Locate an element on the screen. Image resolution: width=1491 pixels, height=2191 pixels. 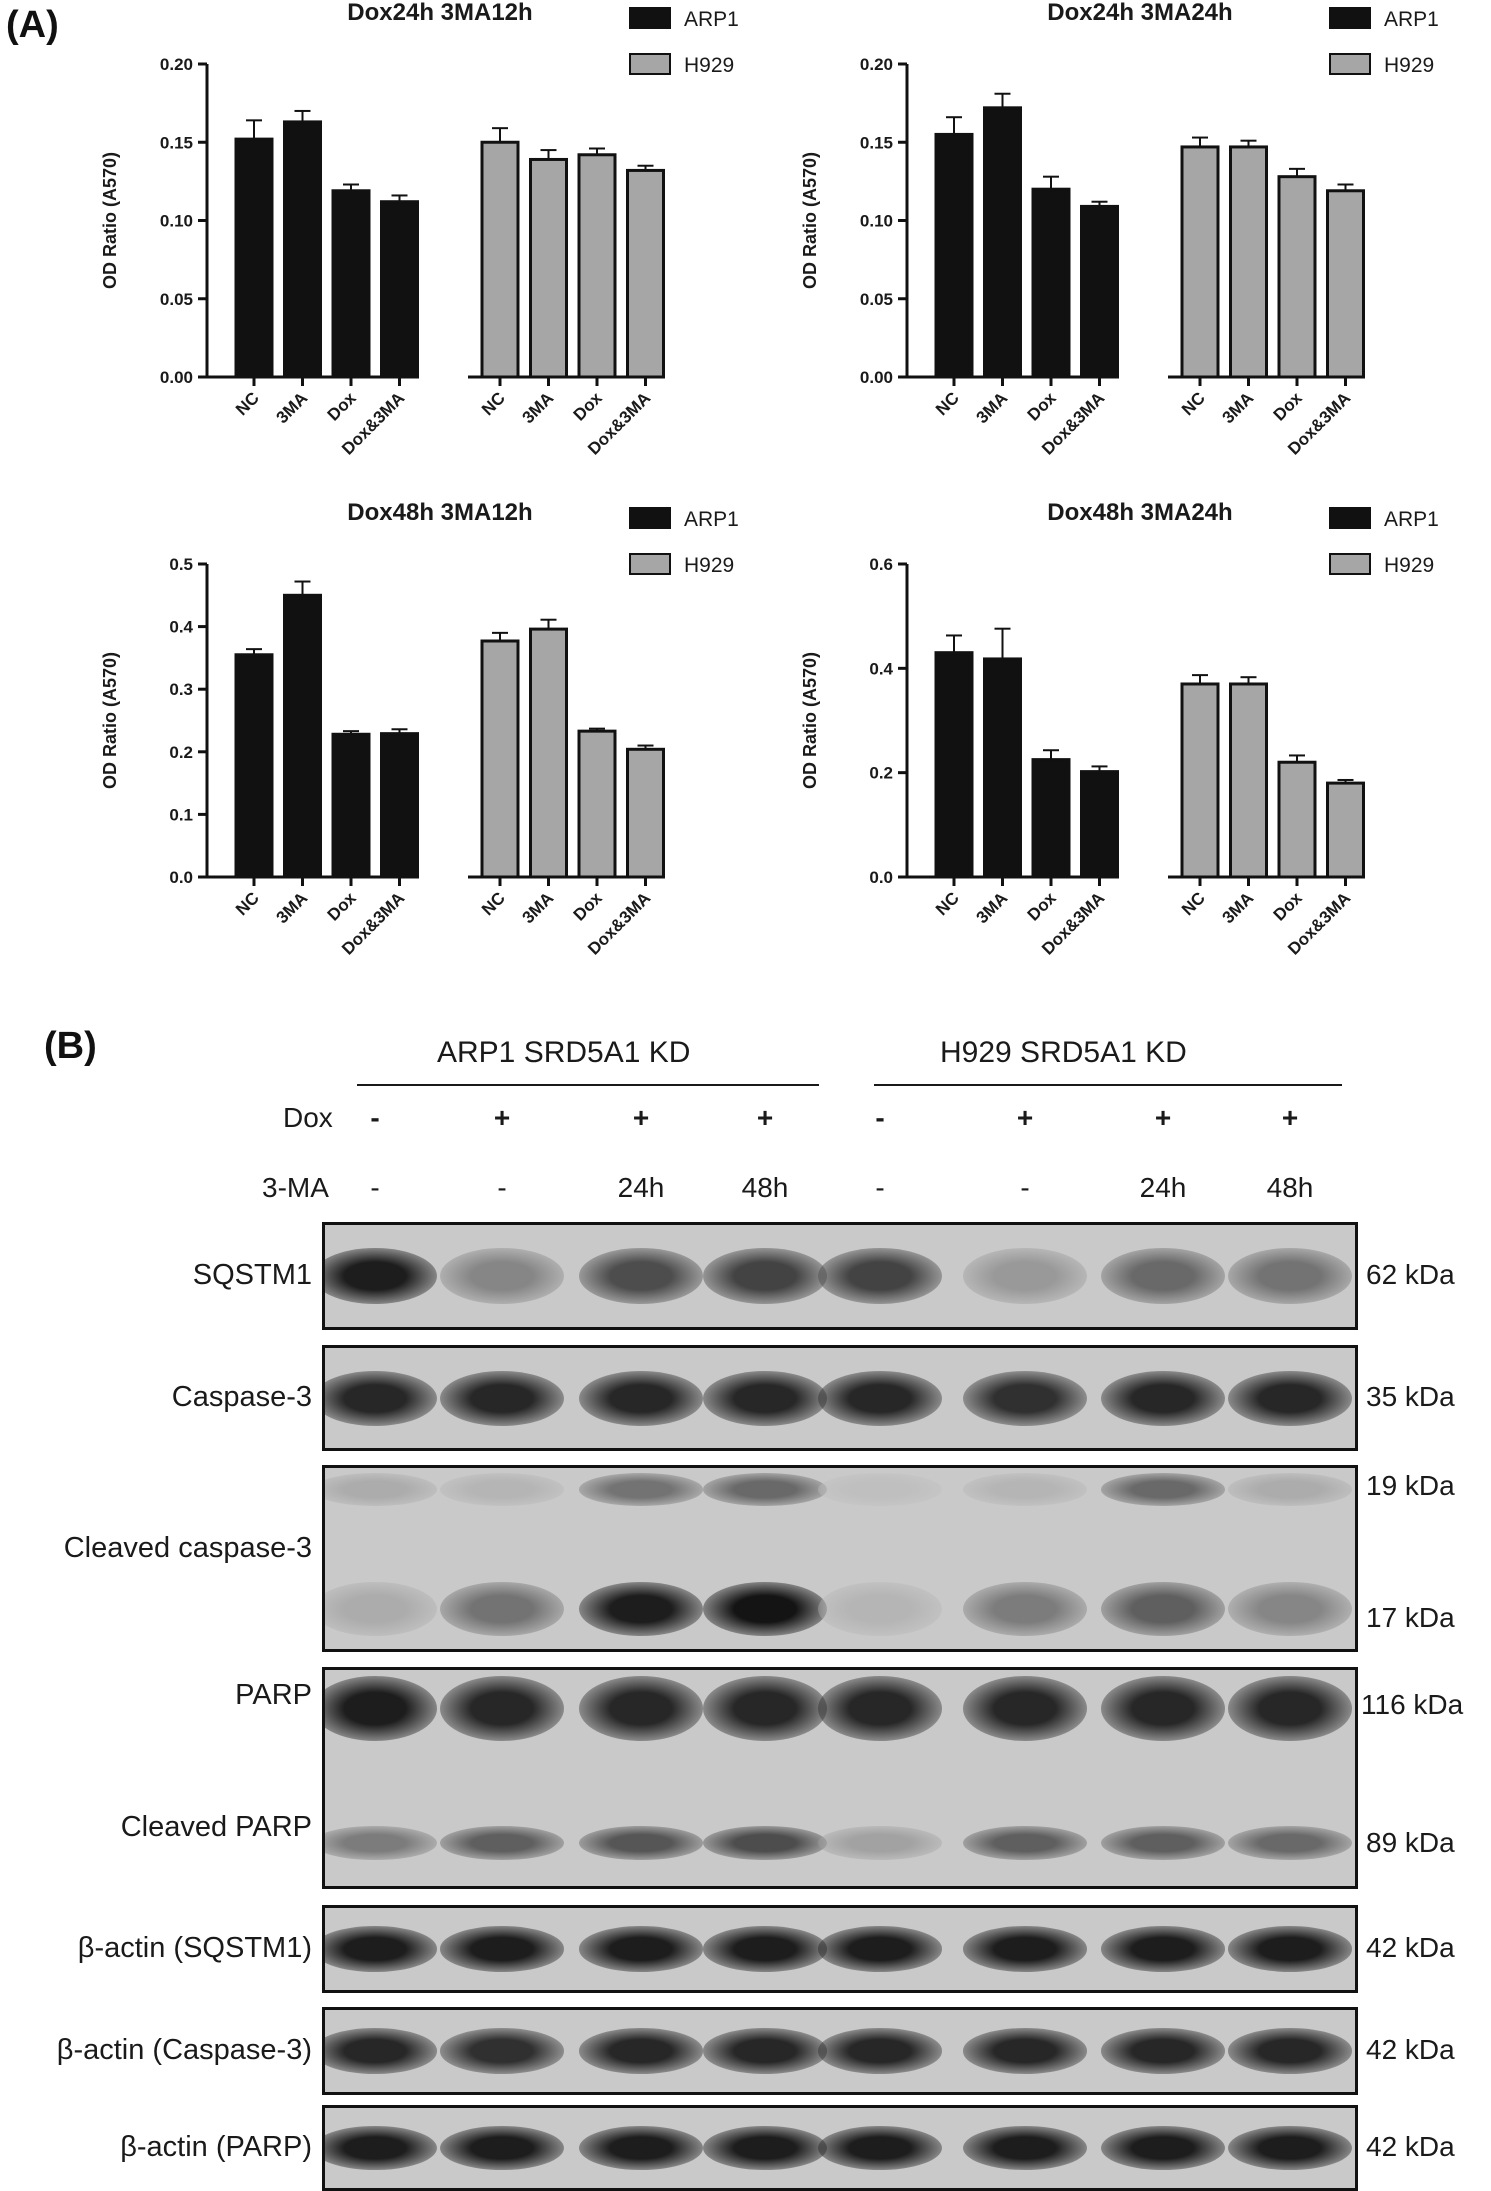
blot-row-label: β-actin (SQSTM1) is located at coordinates (194, 1948).